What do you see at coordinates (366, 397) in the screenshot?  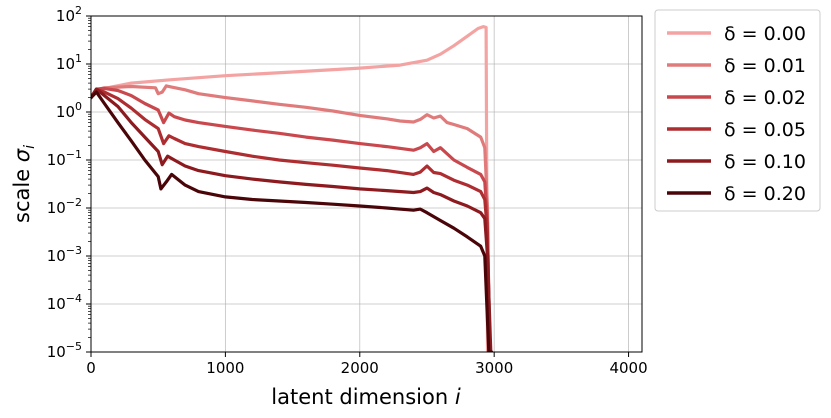 I see `x-axis-label: latent dimension i` at bounding box center [366, 397].